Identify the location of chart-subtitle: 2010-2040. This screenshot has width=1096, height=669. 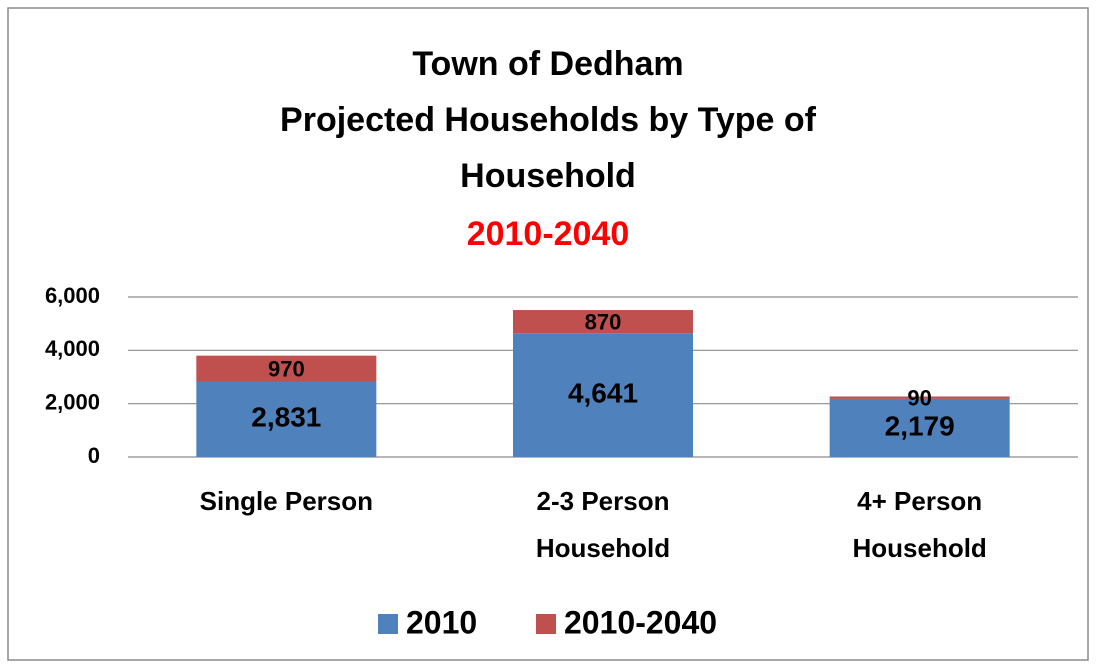
(548, 234).